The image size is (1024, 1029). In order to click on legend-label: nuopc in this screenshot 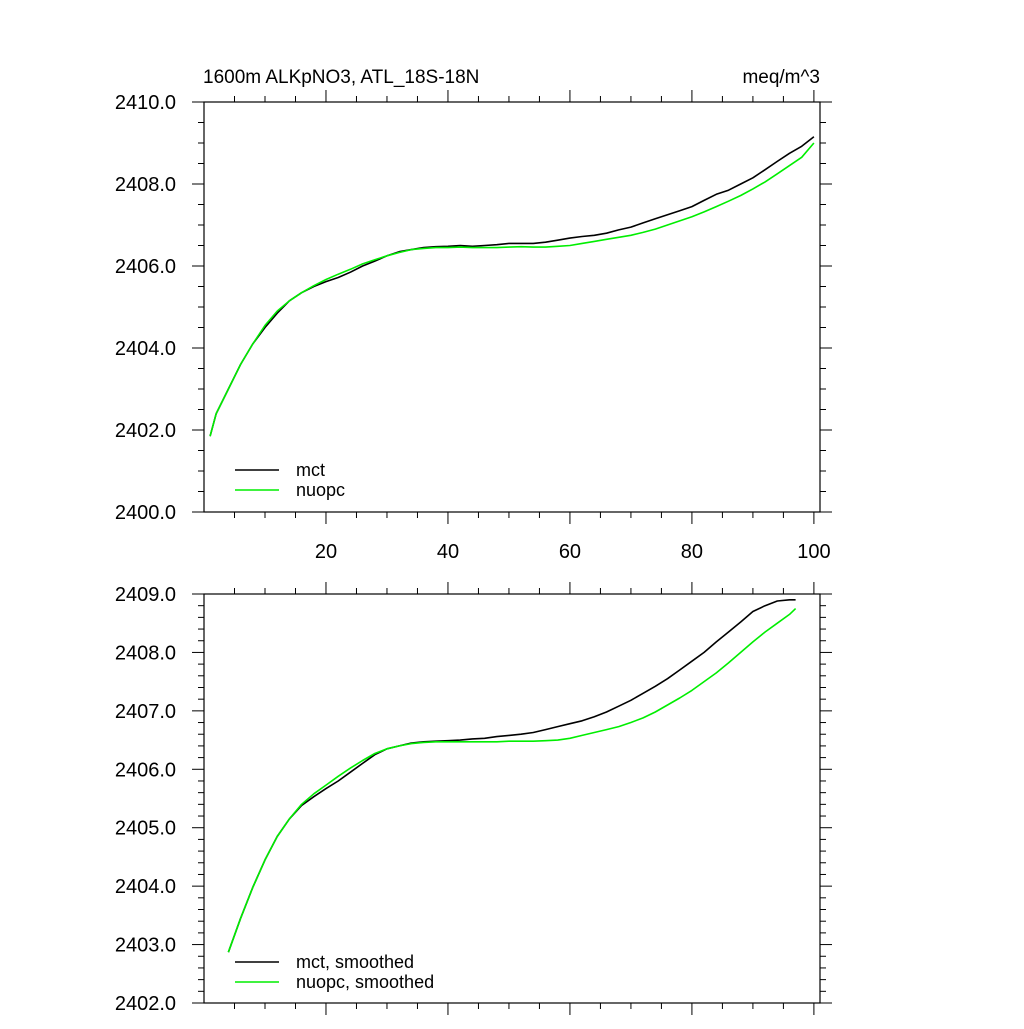, I will do `click(320, 490)`.